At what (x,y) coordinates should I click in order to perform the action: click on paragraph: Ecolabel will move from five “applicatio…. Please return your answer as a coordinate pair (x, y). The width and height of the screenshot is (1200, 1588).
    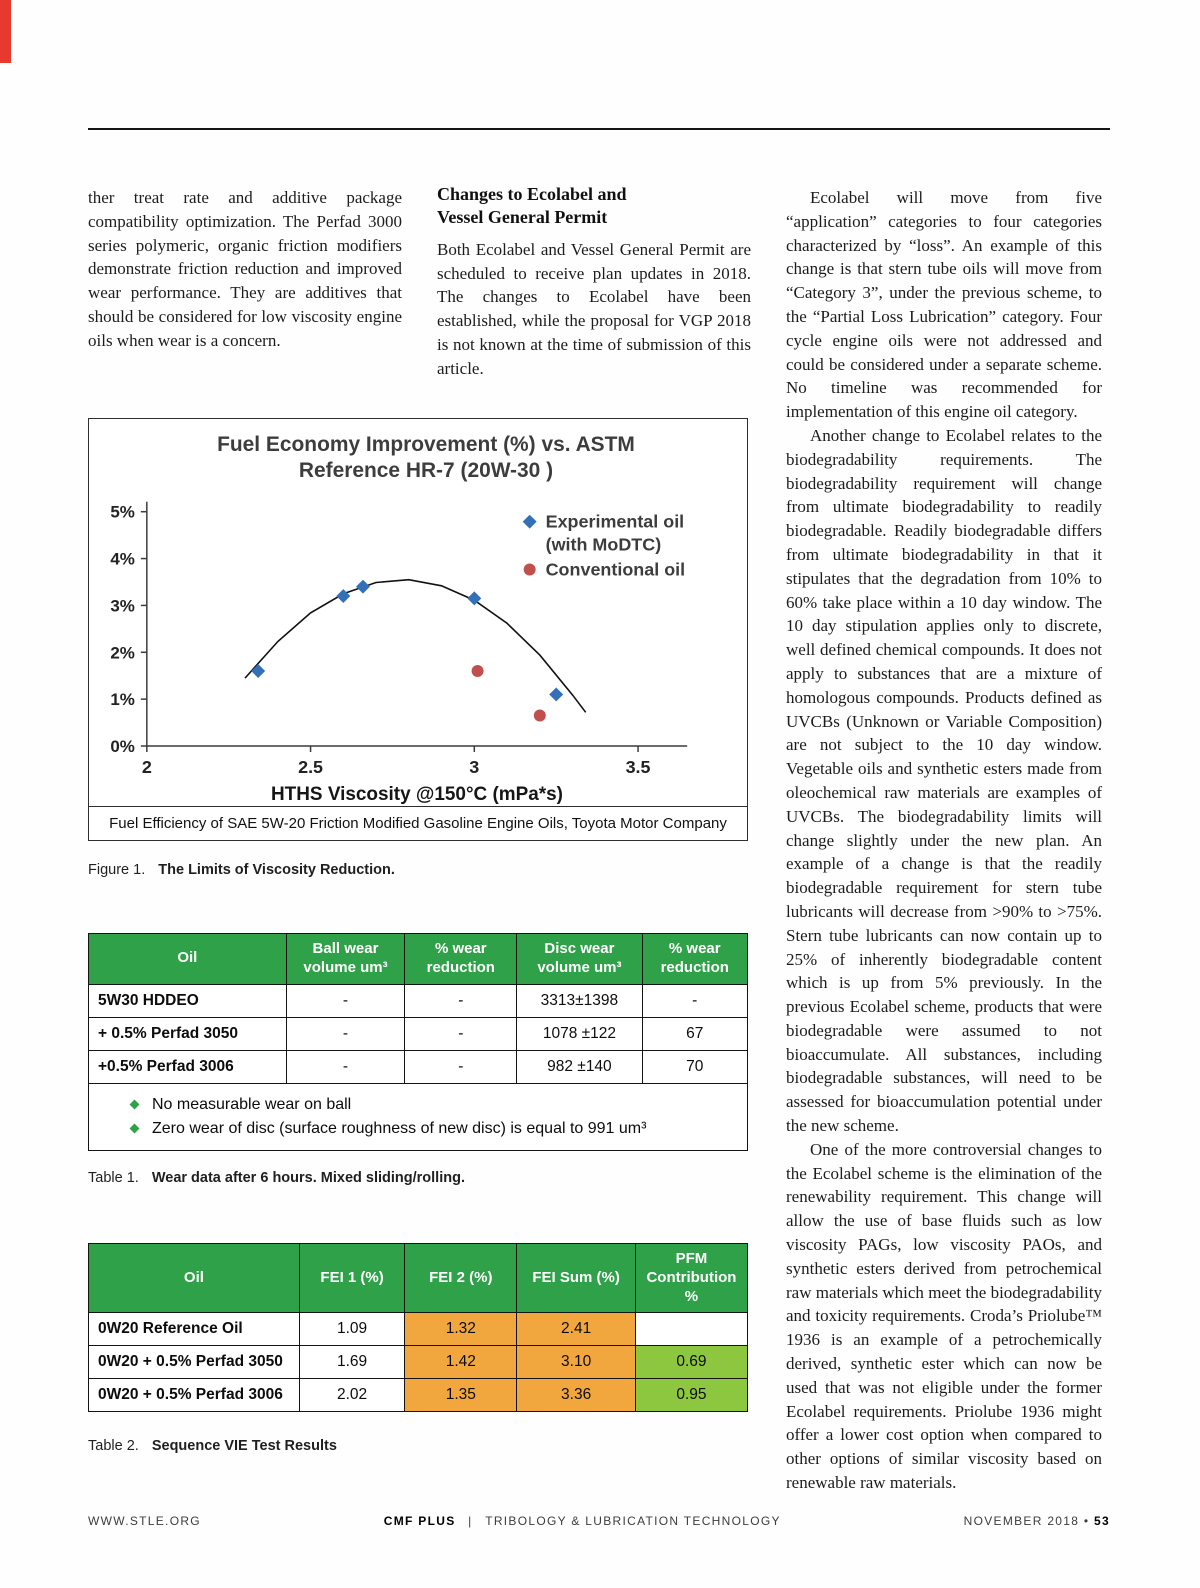
    Looking at the image, I should click on (944, 305).